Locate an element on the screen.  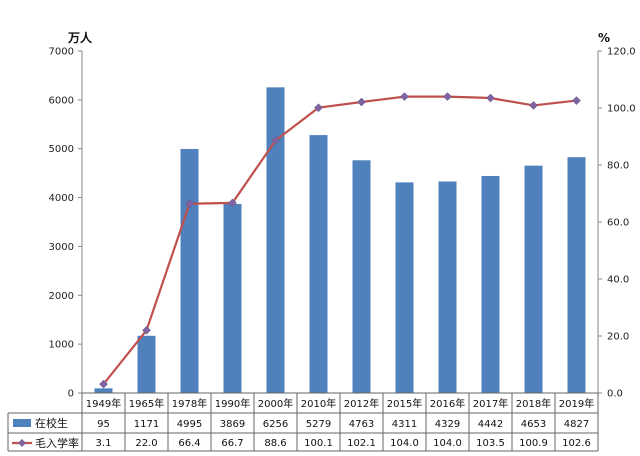
right-axis-unit: % is located at coordinates (604, 38).